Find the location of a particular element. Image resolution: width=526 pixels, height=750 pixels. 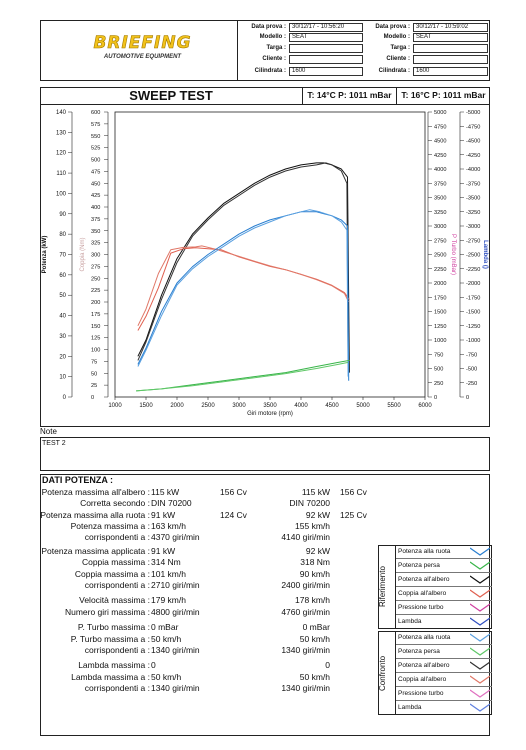

coppia-tick-label: 575 is located at coordinates (95, 125).